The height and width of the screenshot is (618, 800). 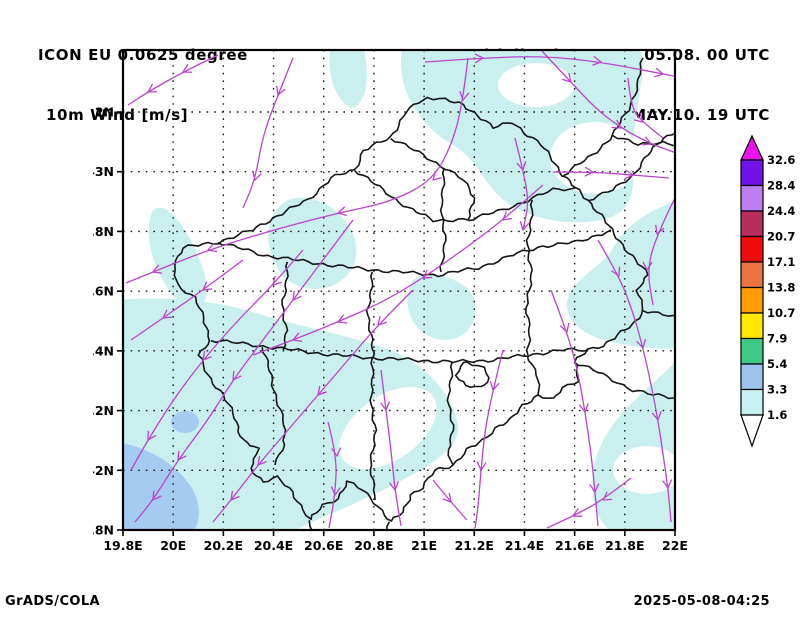 What do you see at coordinates (103, 410) in the screenshot?
I see `y-tick-label: 42.2N` at bounding box center [103, 410].